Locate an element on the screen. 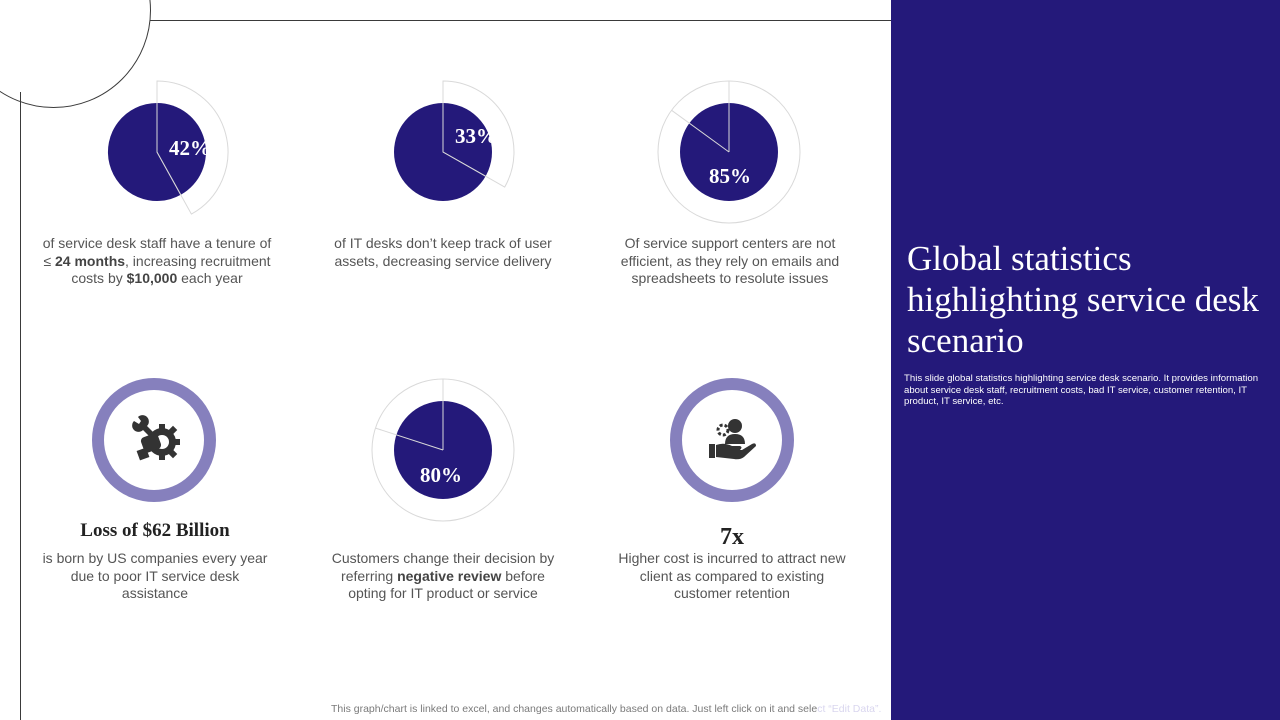 This screenshot has height=720, width=1280. caption-text: each year is located at coordinates (210, 278).